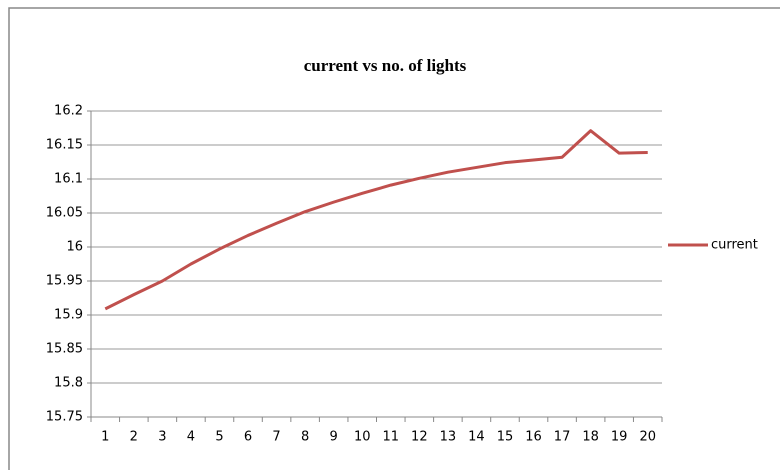 The width and height of the screenshot is (780, 470). Describe the element at coordinates (334, 437) in the screenshot. I see `x-tick-label: 9` at that location.